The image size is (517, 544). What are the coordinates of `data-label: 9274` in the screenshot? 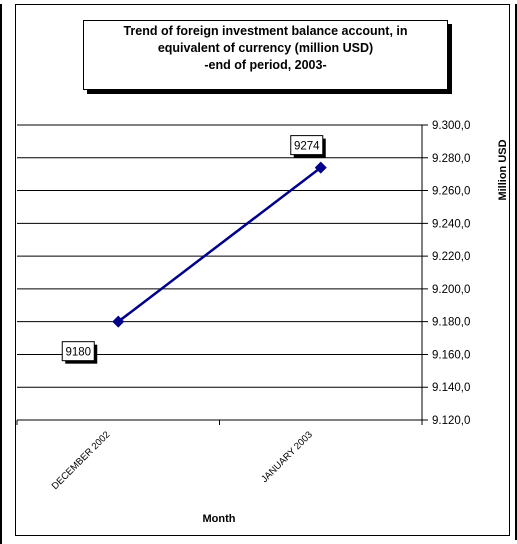 It's located at (307, 147).